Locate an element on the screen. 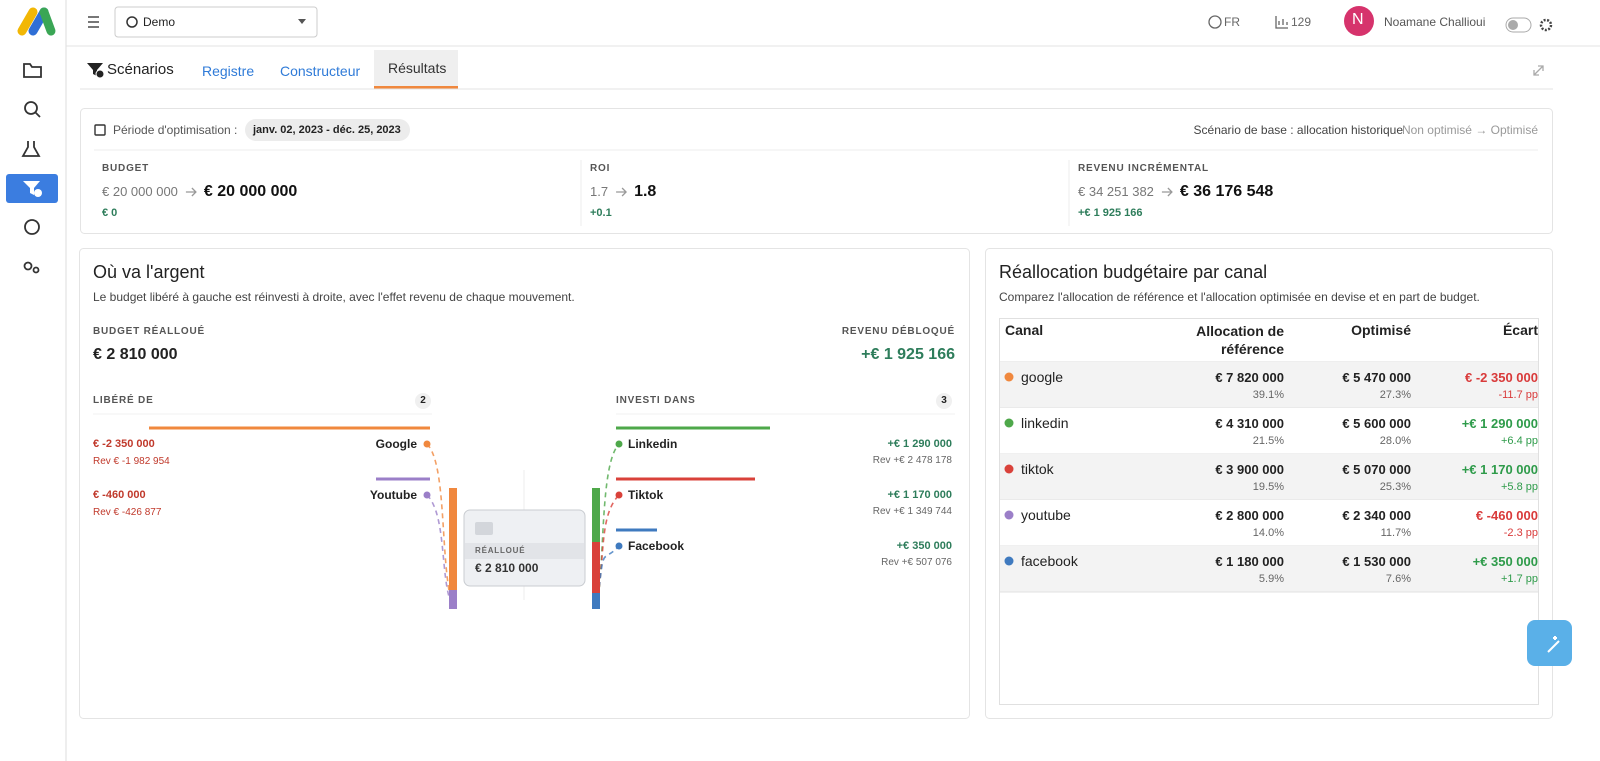 The image size is (1600, 761). source-link is located at coordinates (439, 550).